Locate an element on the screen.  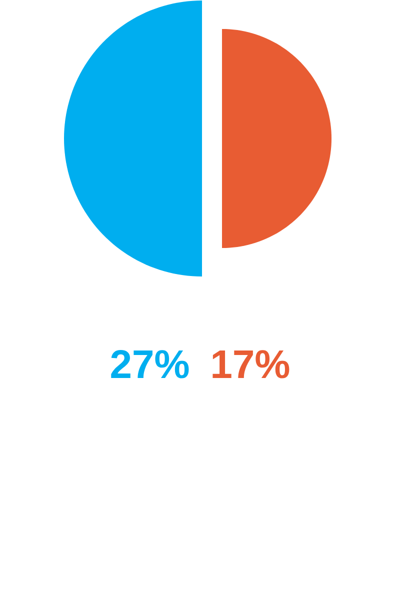
data-label: 17% is located at coordinates (251, 364).